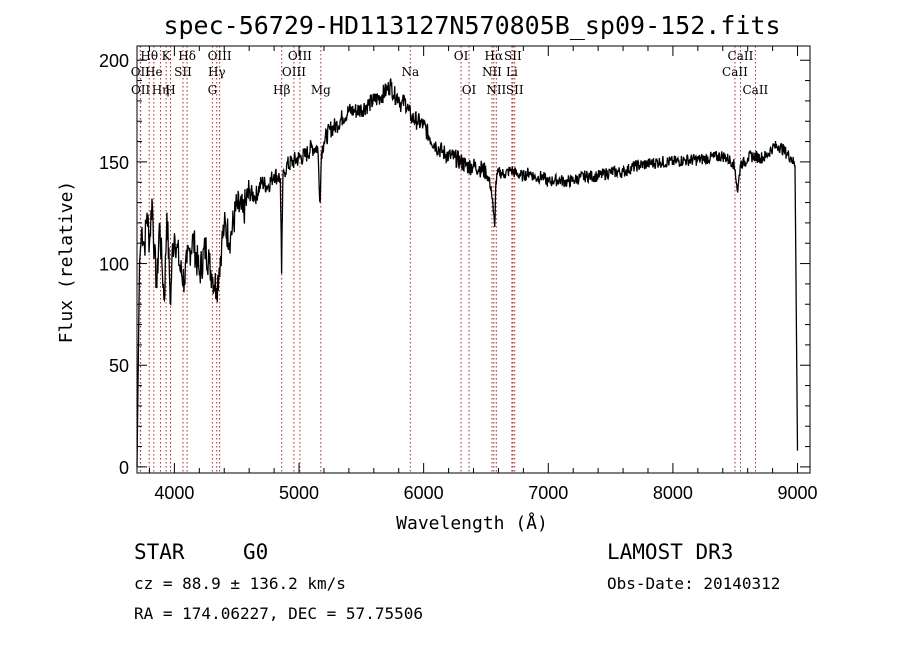  I want to click on line-marker-label: Na, so click(410, 72).